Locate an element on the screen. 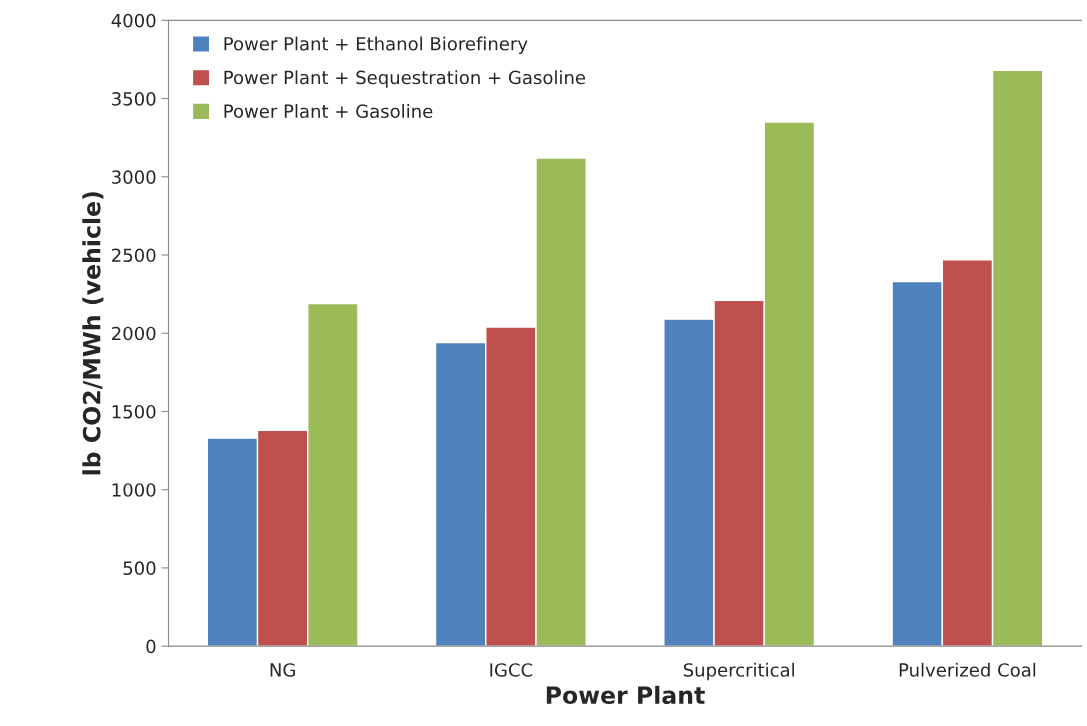 Image resolution: width=1087 pixels, height=726 pixels. y-axis-title: lb CO2/MWh (vehicle) is located at coordinates (93, 333).